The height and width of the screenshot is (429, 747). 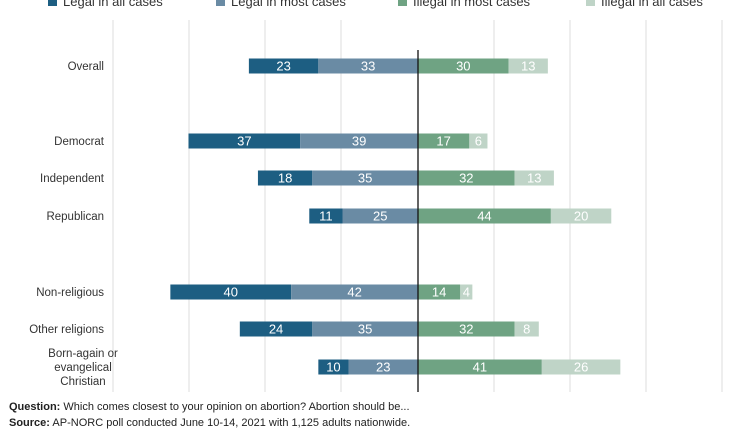 I want to click on category-label-line: Non-religious, so click(x=70, y=293).